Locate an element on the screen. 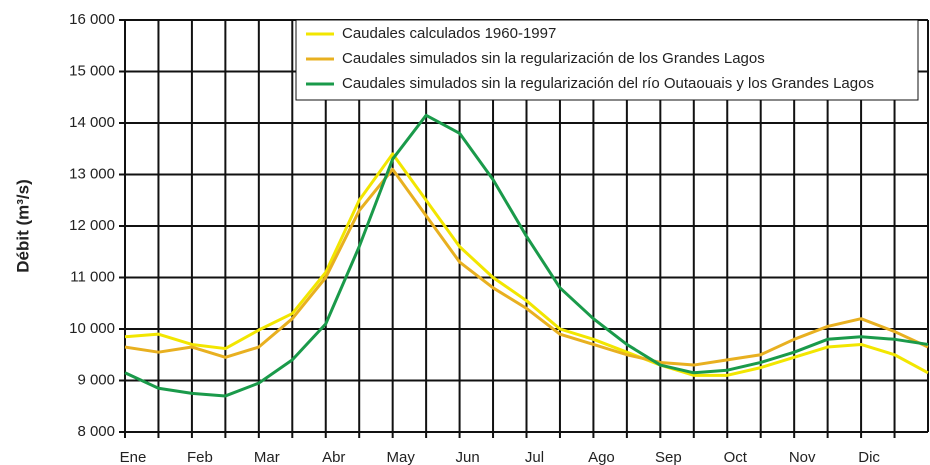  x-tick-label: Ene is located at coordinates (133, 457).